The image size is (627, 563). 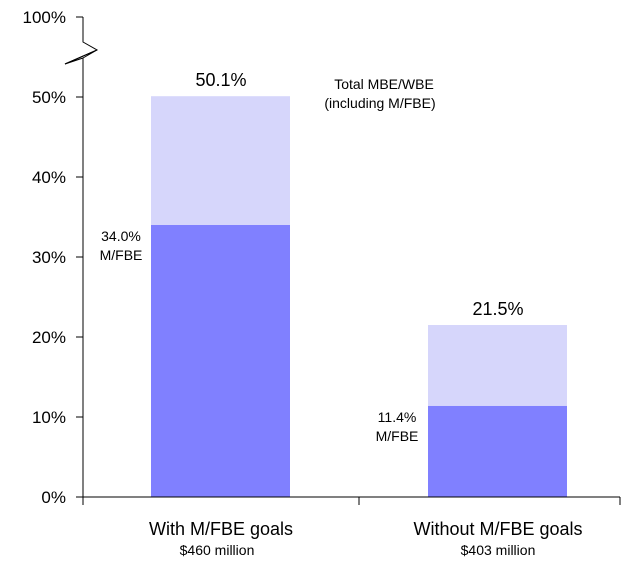 I want to click on mfbe-value-label-1: 34.0%, so click(x=121, y=236).